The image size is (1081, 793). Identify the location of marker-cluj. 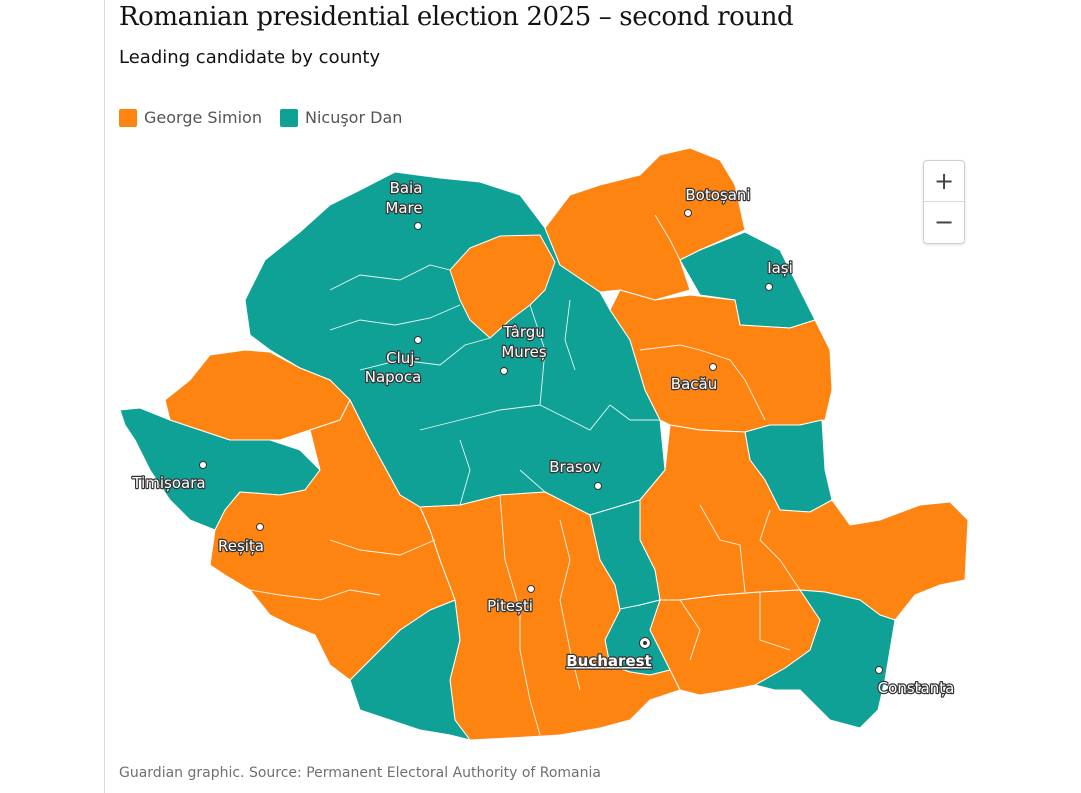
(418, 340).